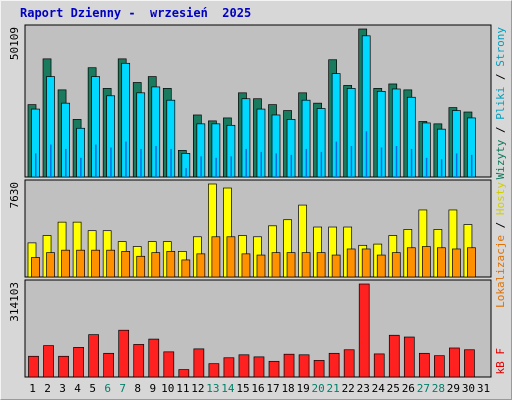 The width and height of the screenshot is (512, 400). I want to click on x-tick-label-6: 6, so click(107, 388).